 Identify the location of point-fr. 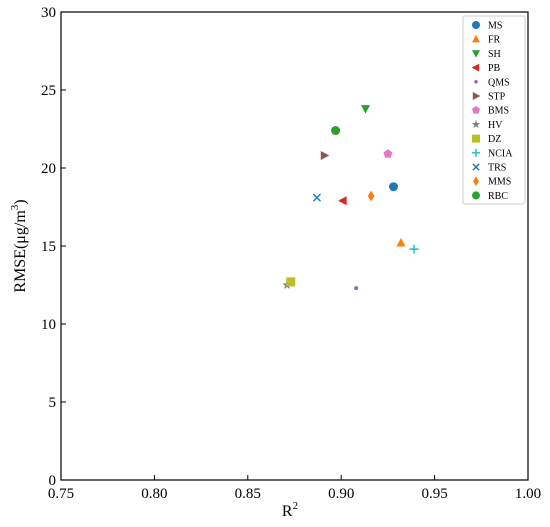
(401, 242).